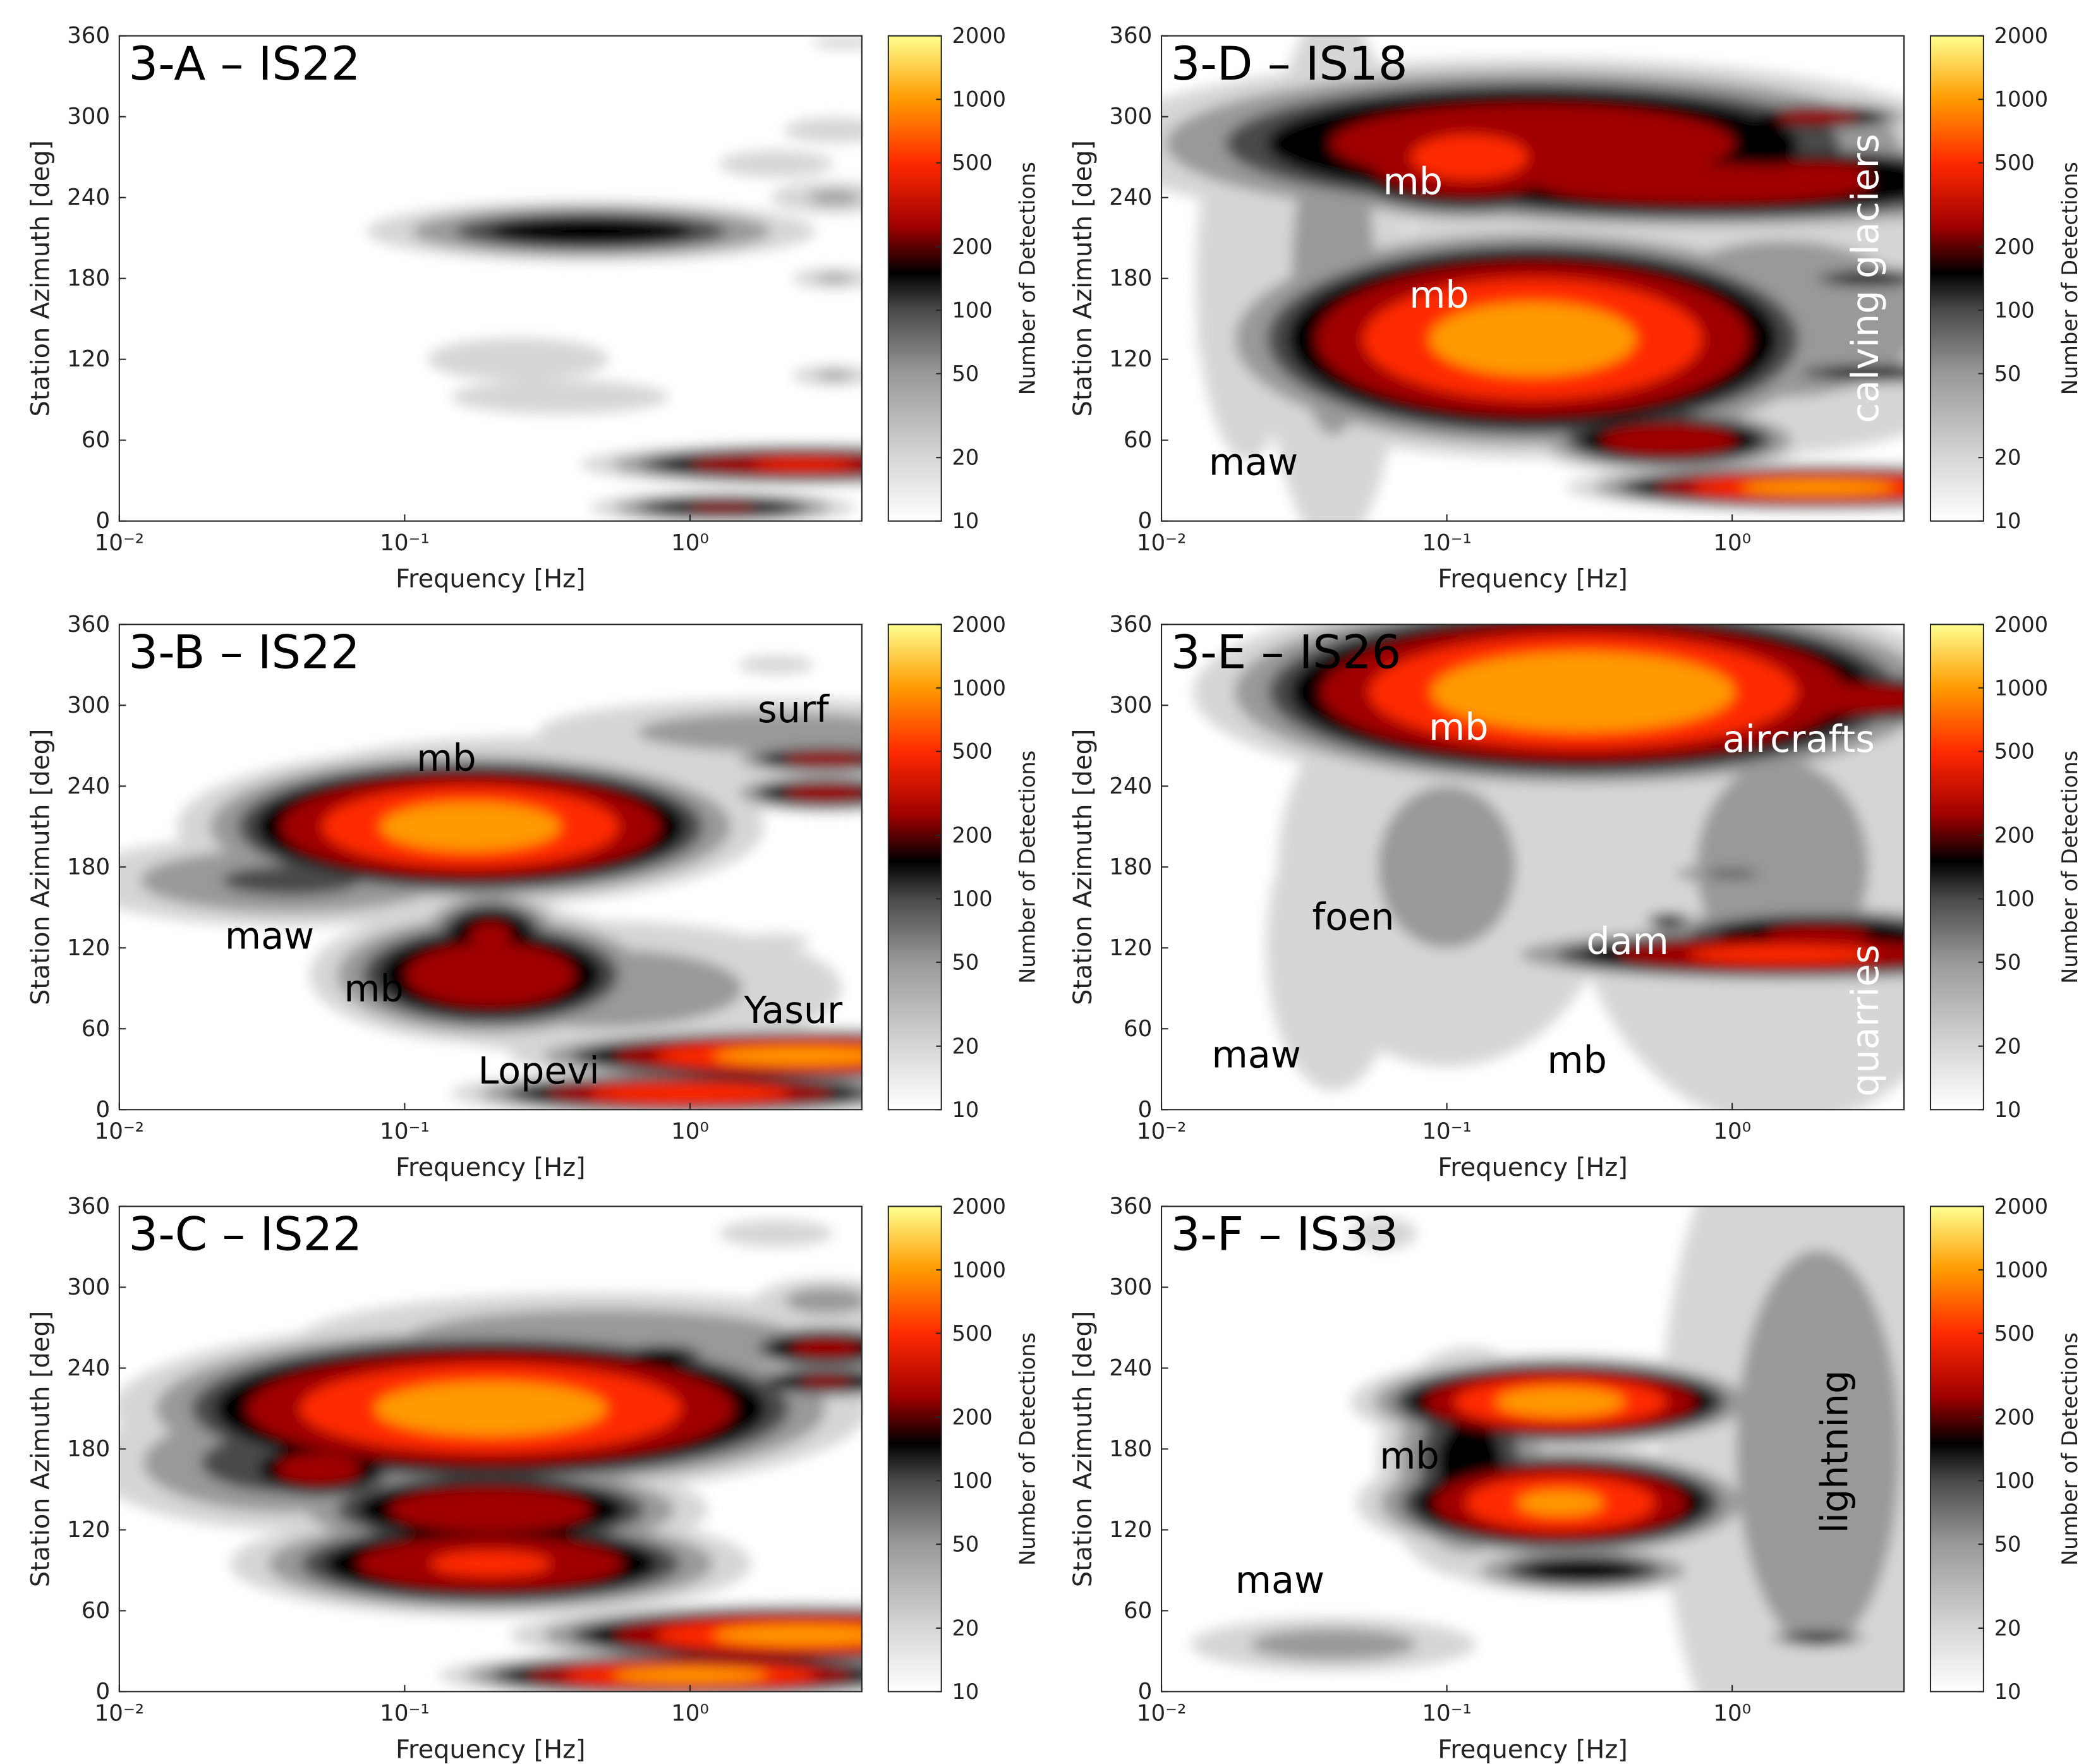  I want to click on colorbar-tick-label: 1000, so click(979, 1269).